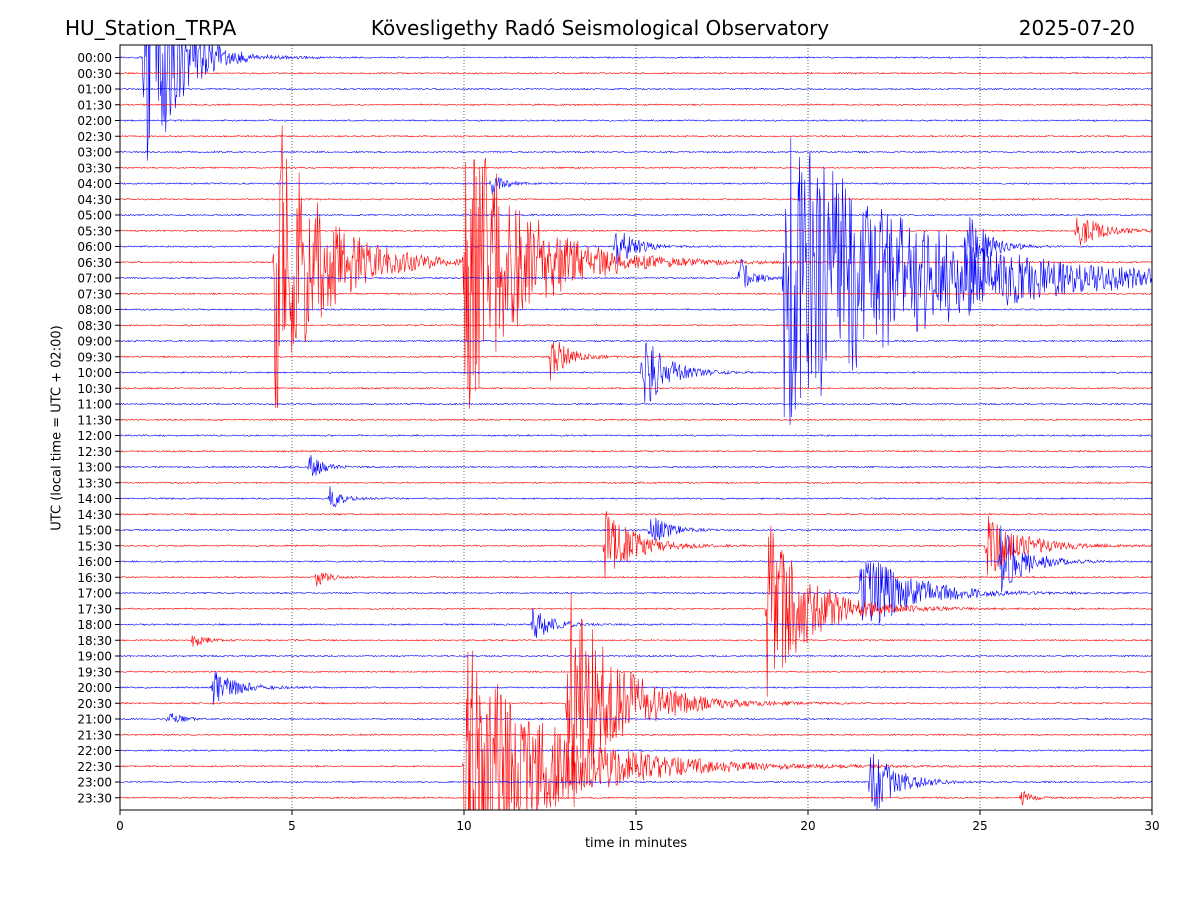 This screenshot has width=1200, height=900. Describe the element at coordinates (94, 310) in the screenshot. I see `y-tick-label: 08:00` at that location.